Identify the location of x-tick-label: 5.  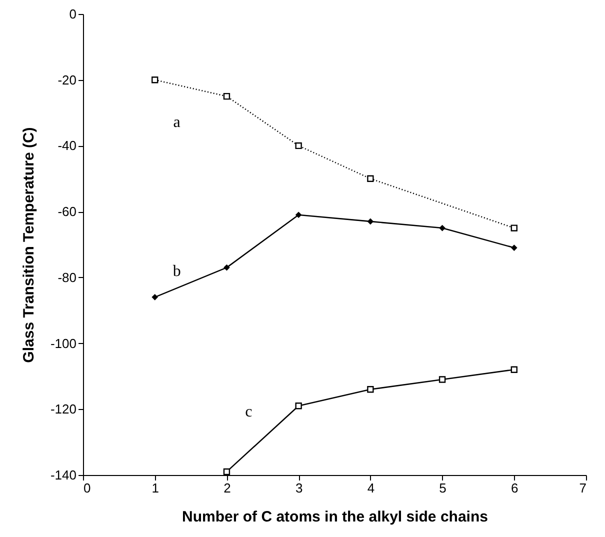
(442, 488).